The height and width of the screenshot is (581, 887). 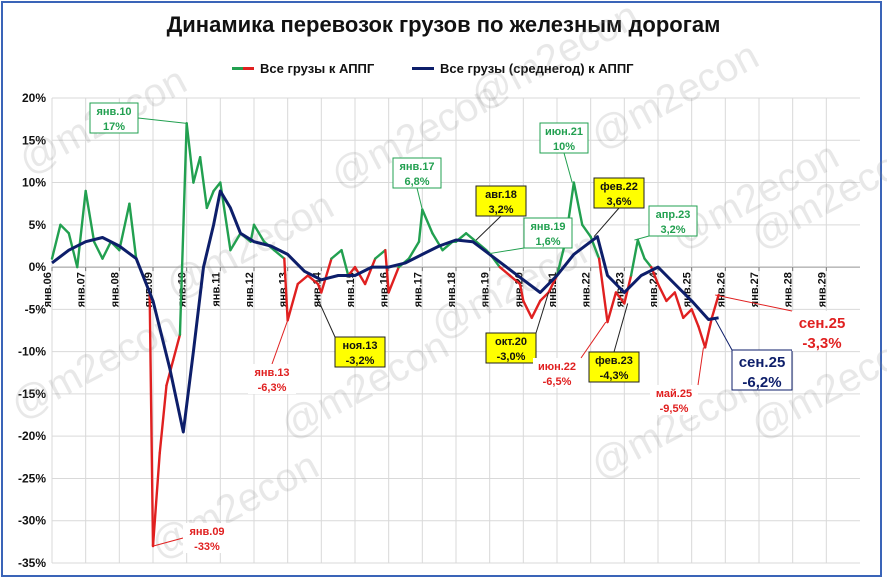 What do you see at coordinates (34, 140) in the screenshot?
I see `y-tick-label: 15%` at bounding box center [34, 140].